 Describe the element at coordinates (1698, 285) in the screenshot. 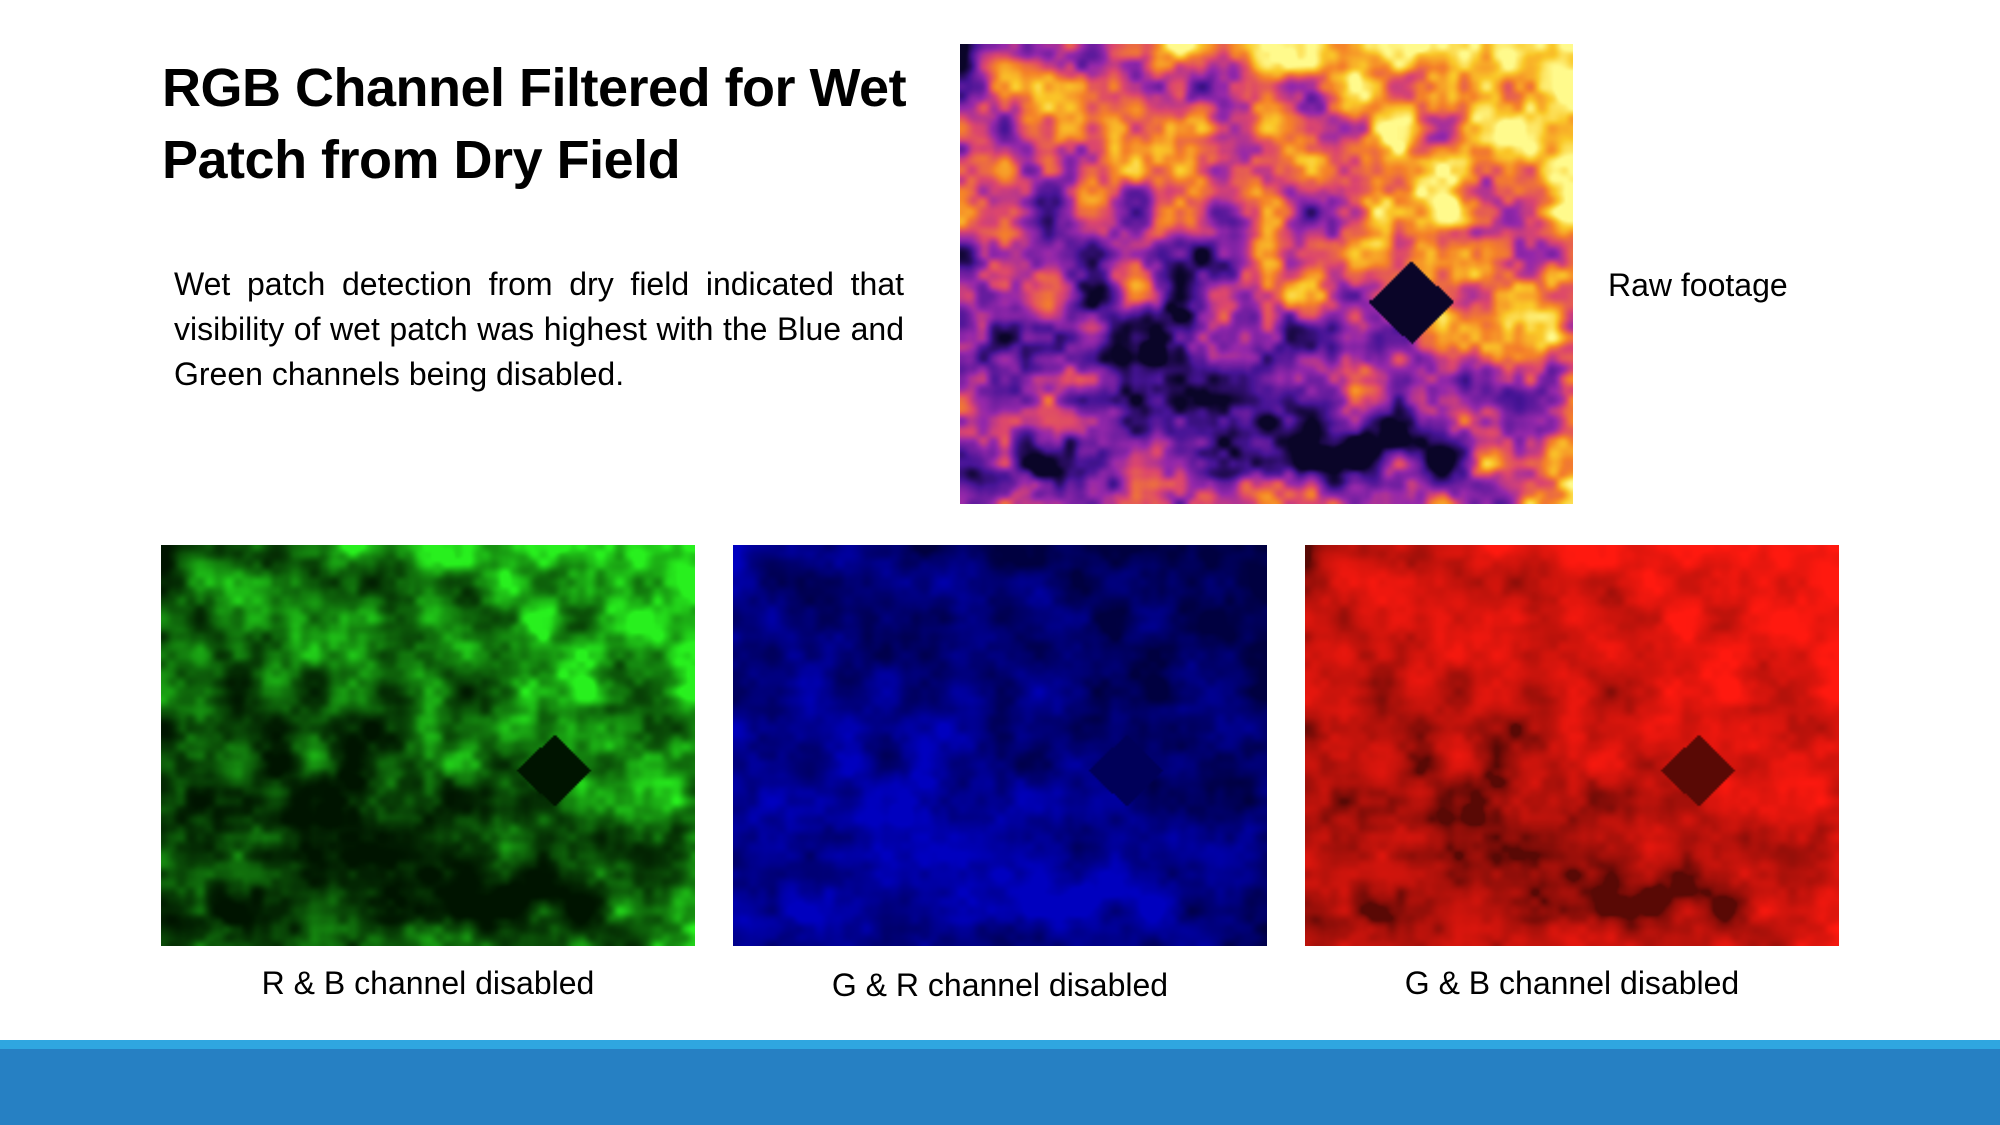

I see `raw-footage-caption: Raw footage` at that location.